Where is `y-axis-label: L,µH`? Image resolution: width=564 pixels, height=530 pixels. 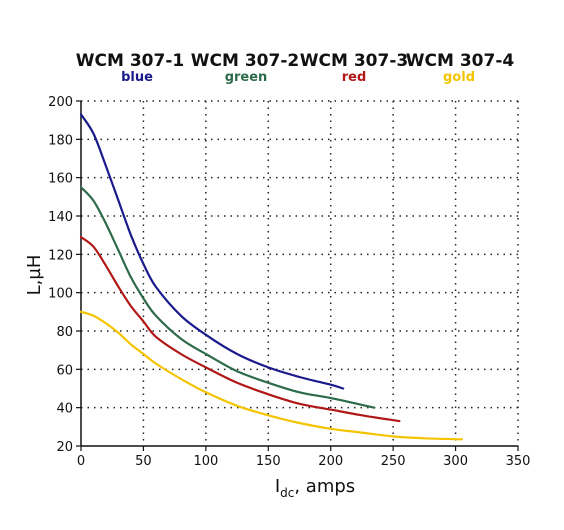
y-axis-label: L,µH is located at coordinates (34, 275).